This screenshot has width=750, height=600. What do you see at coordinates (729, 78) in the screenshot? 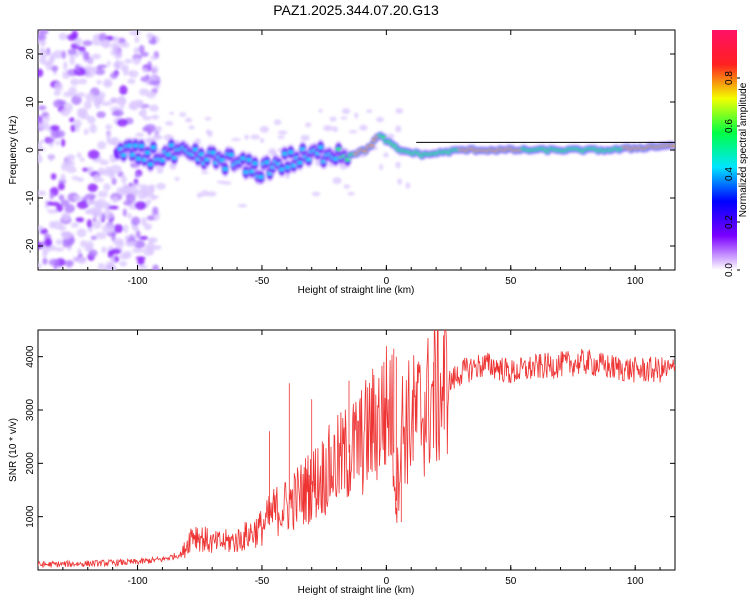
I see `colorbar-tick-label: 0.8` at bounding box center [729, 78].